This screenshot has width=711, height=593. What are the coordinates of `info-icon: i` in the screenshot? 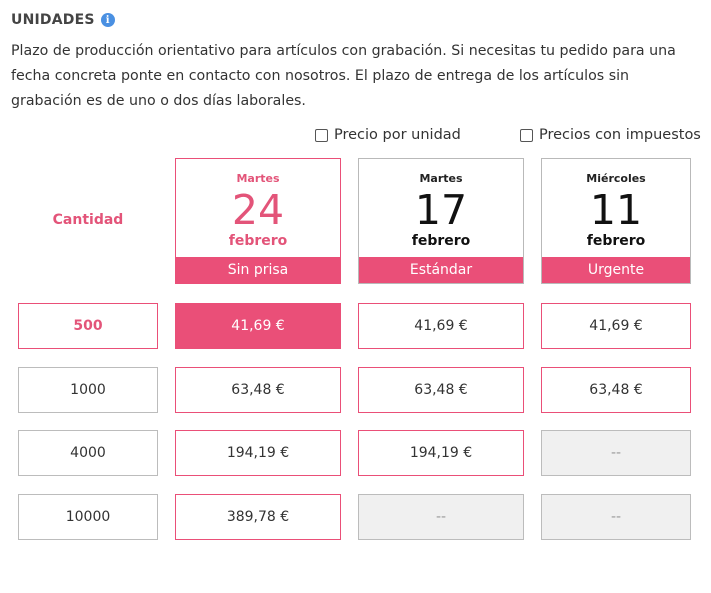 It's located at (107, 20).